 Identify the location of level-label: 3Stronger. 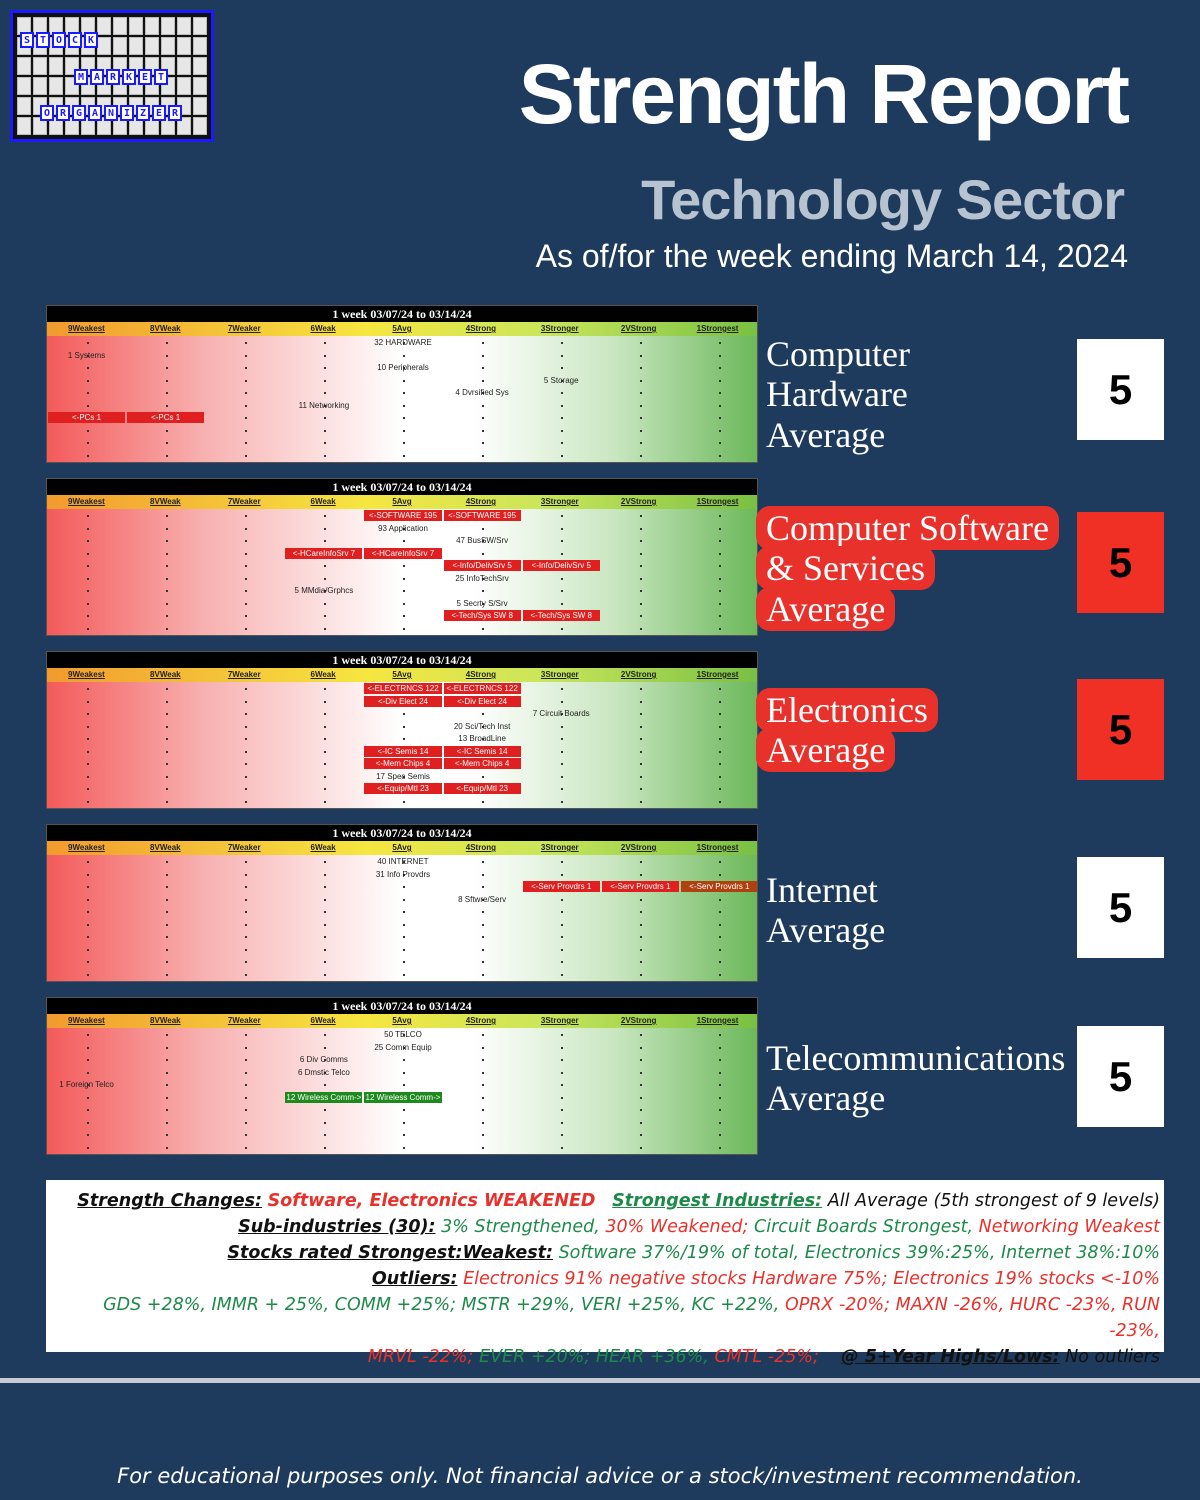
(559, 501).